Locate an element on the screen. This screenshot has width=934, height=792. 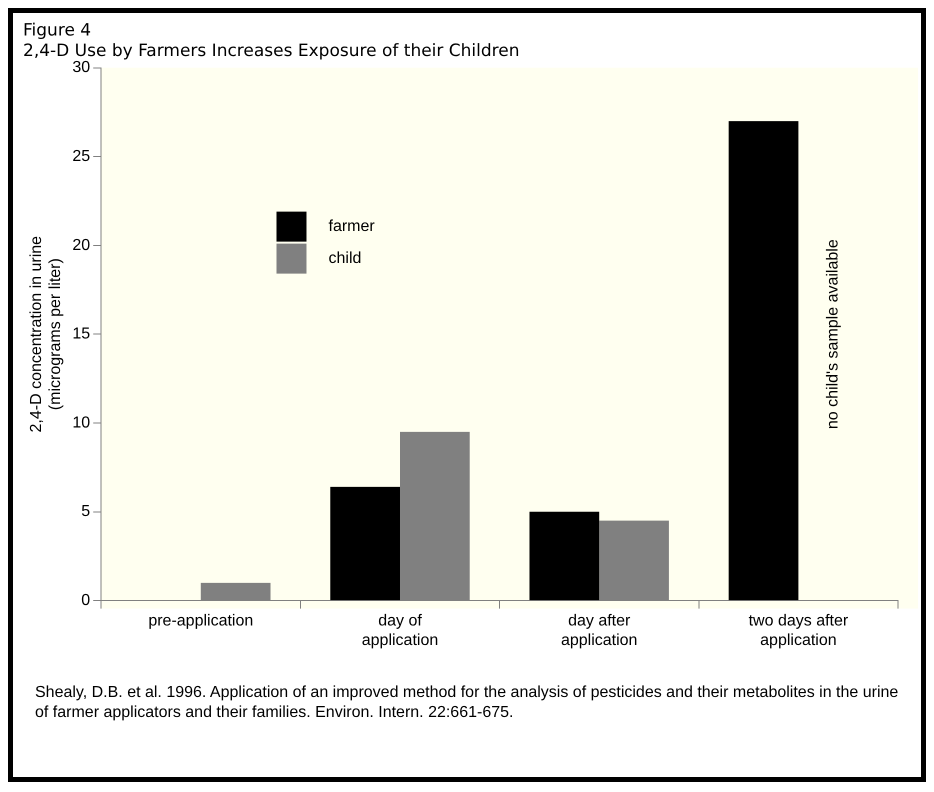
x-tick-label: day of application is located at coordinates (400, 630).